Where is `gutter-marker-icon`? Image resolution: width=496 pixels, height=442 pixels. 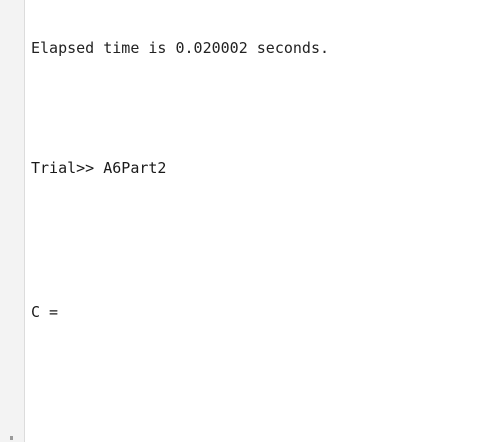 gutter-marker-icon is located at coordinates (11, 438).